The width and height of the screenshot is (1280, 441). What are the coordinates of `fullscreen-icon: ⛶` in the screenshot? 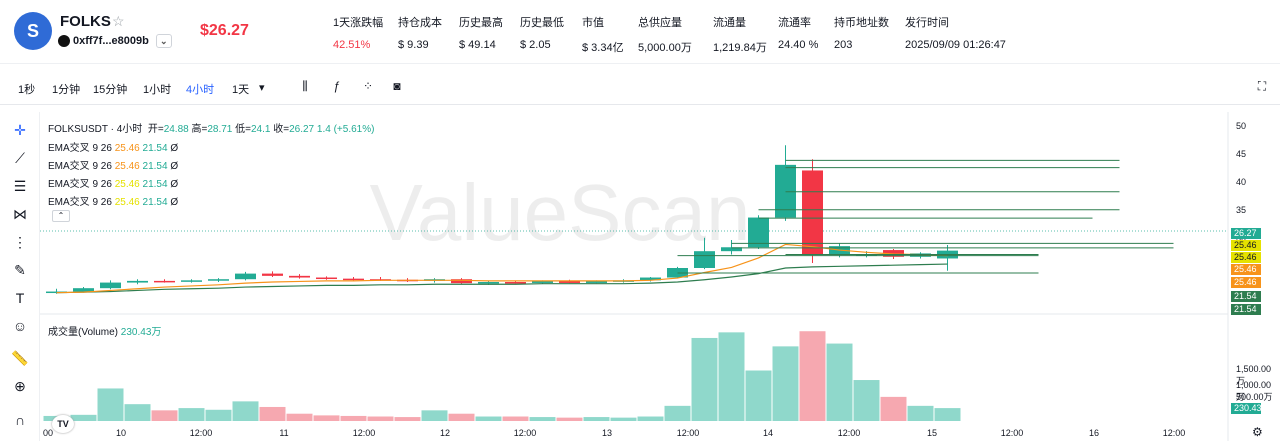 It's located at (1262, 86).